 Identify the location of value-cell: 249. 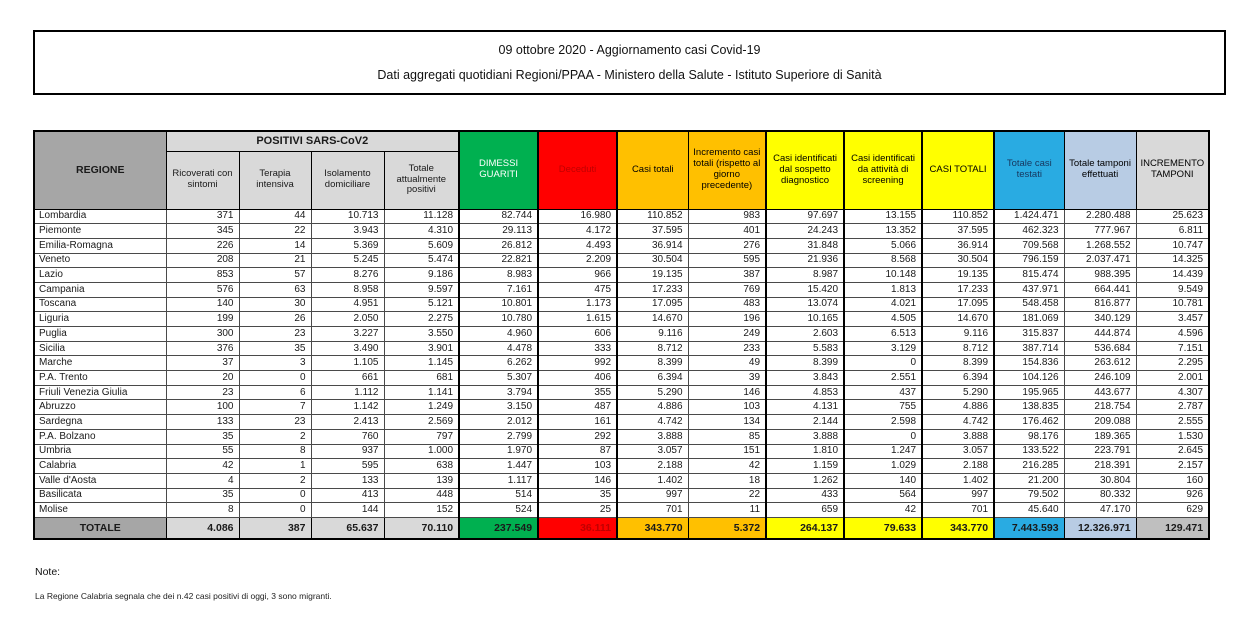
(727, 334).